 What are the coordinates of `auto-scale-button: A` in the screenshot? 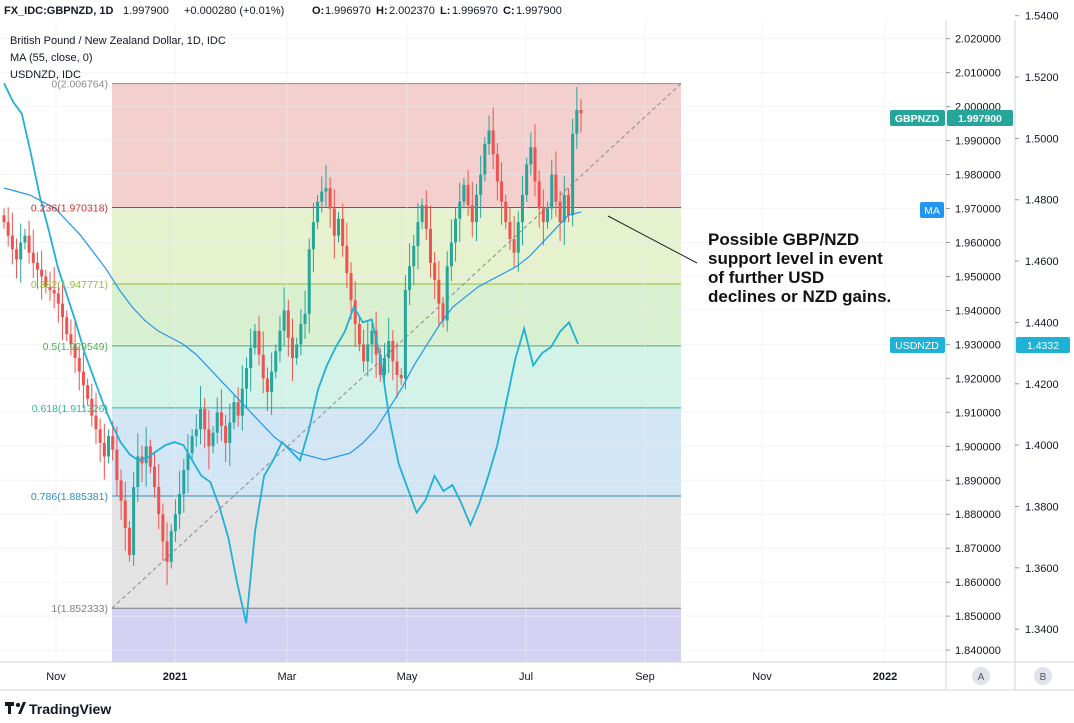 It's located at (981, 676).